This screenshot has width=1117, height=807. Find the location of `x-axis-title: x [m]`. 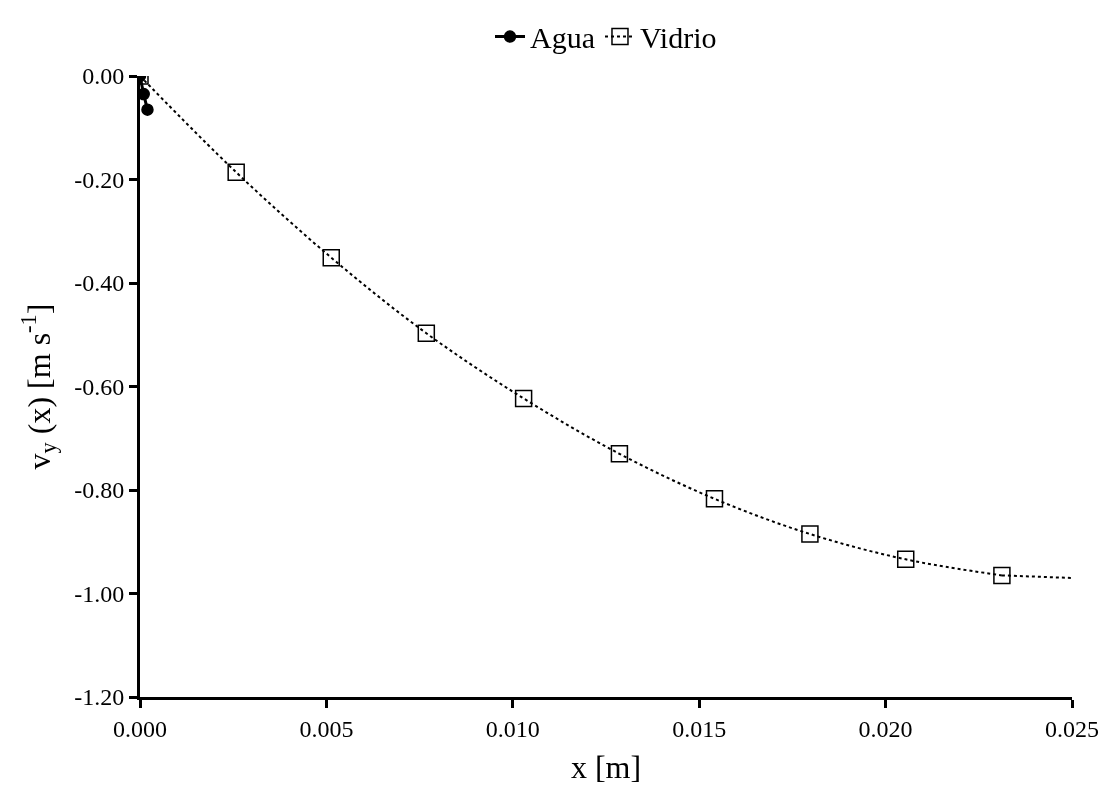

x-axis-title: x [m] is located at coordinates (606, 766).